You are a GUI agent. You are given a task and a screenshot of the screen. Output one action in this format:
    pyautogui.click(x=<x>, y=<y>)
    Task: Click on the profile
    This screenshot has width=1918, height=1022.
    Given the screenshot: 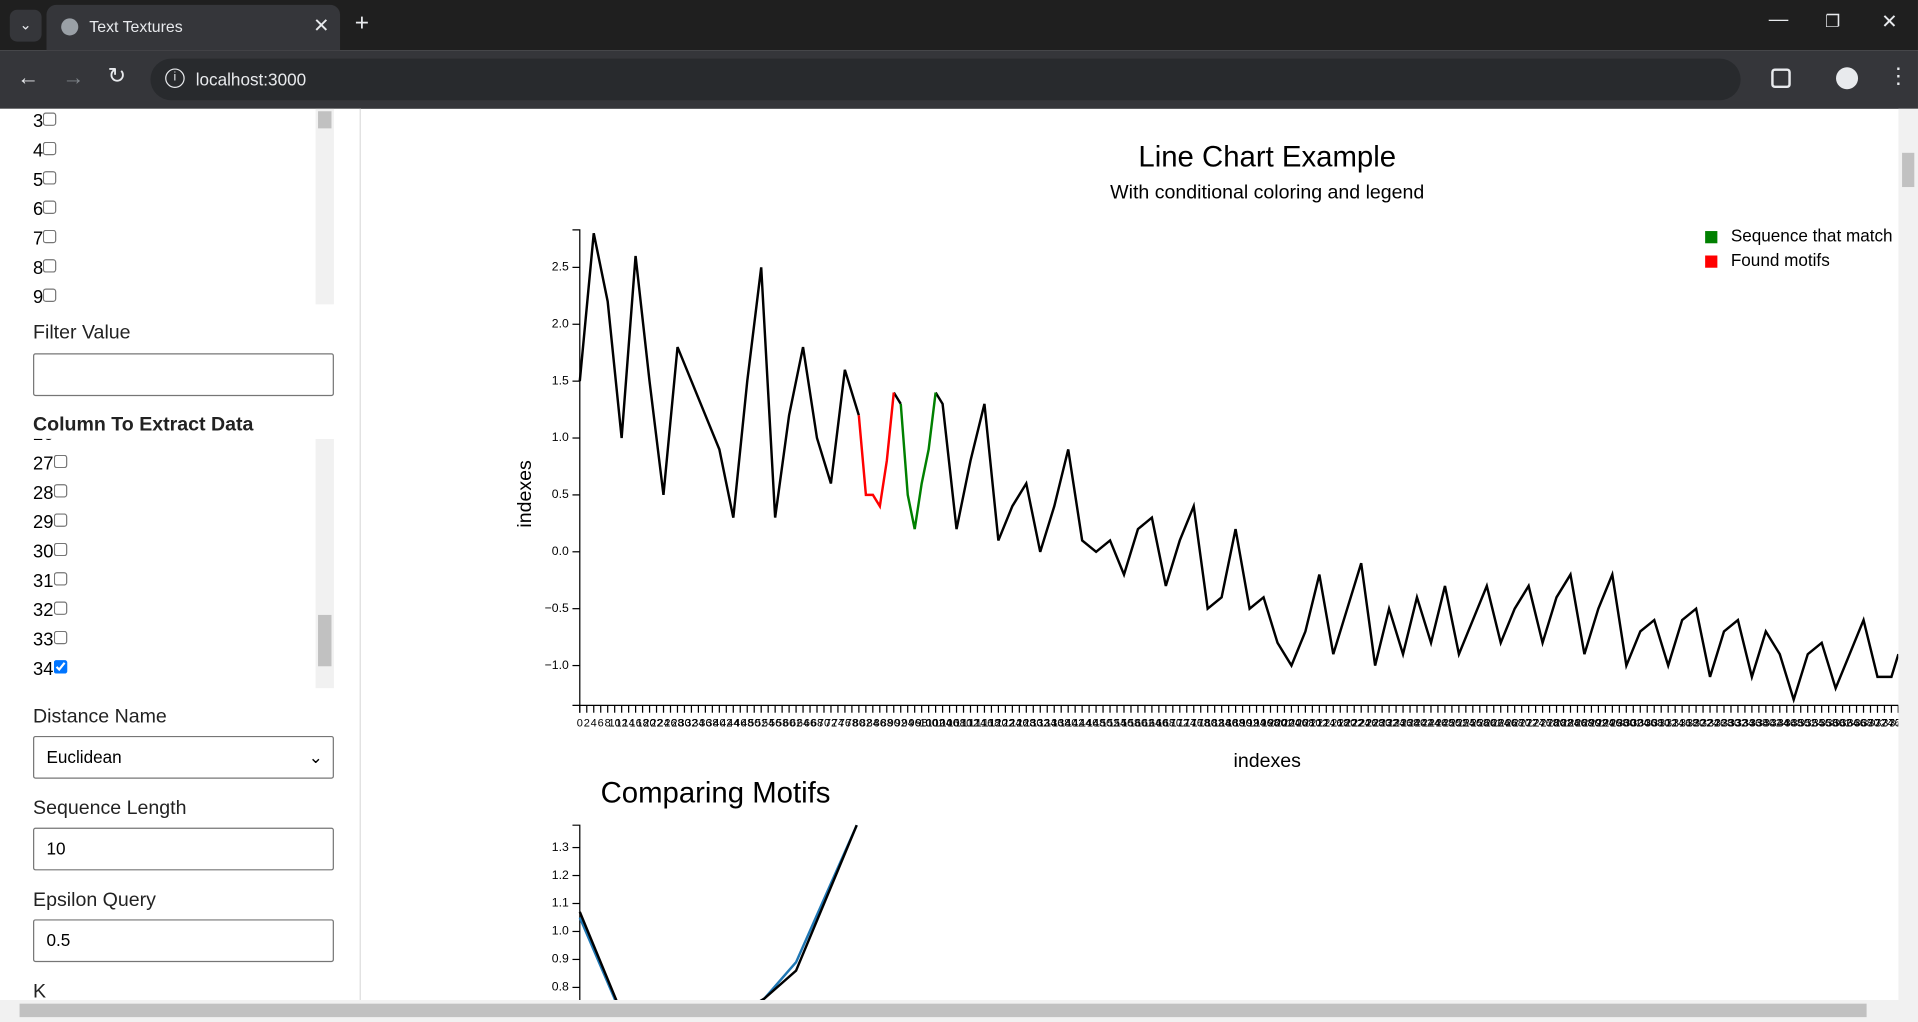 What is the action you would take?
    pyautogui.click(x=1847, y=78)
    